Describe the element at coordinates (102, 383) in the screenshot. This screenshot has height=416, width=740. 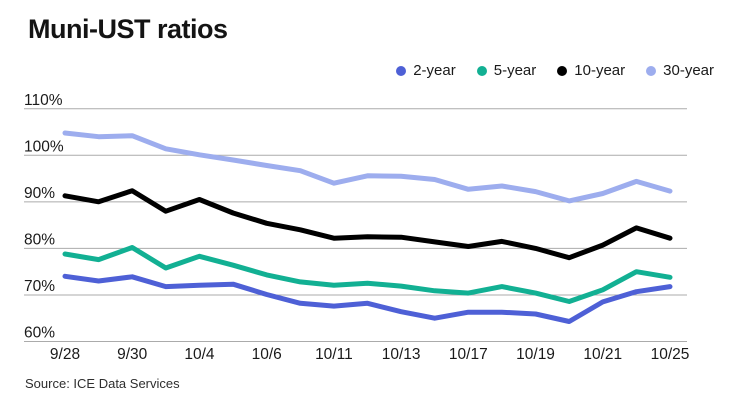
I see `source-note: Source: ICE Data Services` at that location.